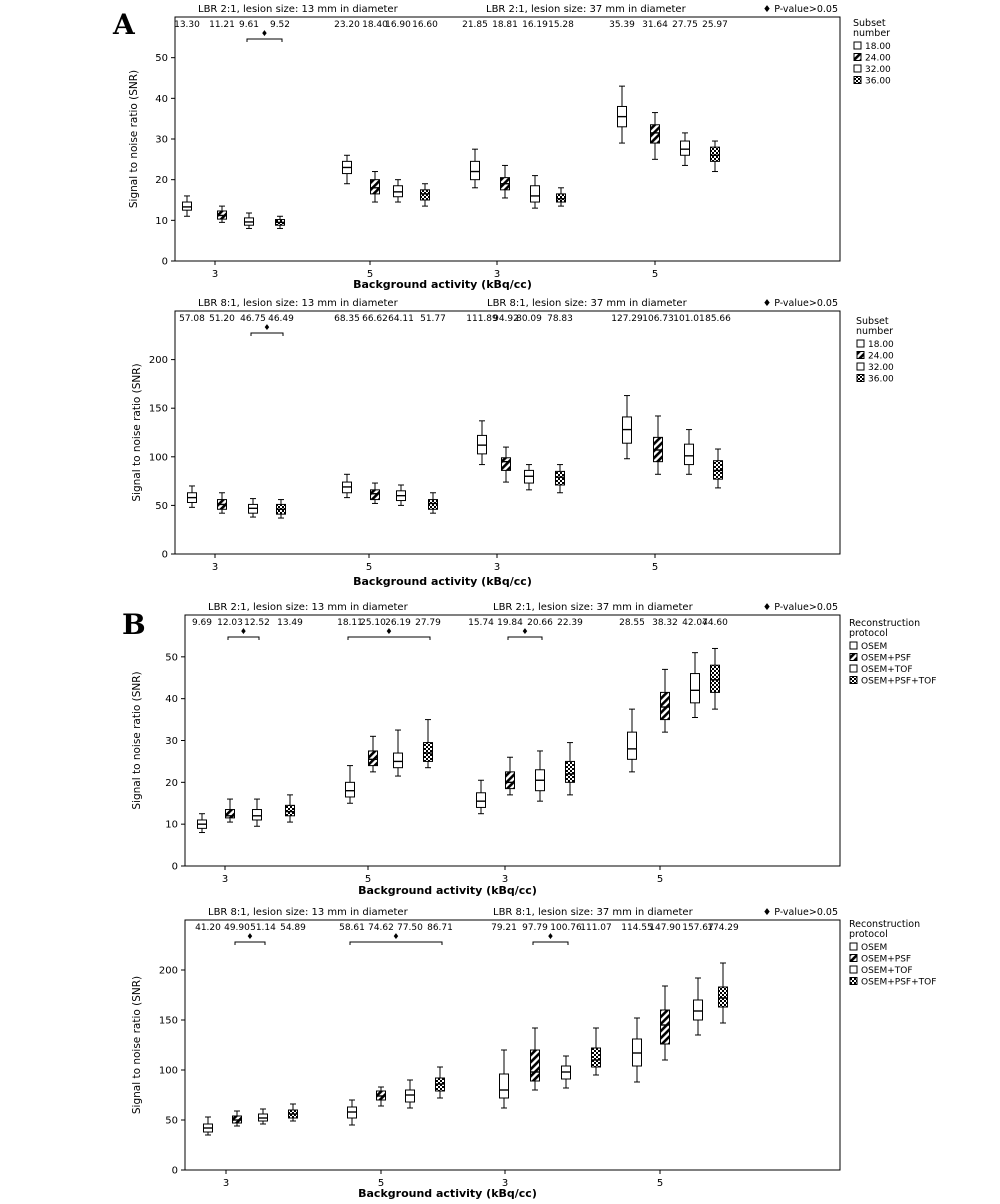 The height and width of the screenshot is (1204, 1000). Describe the element at coordinates (658, 319) in the screenshot. I see `mean-label: 106.73` at that location.